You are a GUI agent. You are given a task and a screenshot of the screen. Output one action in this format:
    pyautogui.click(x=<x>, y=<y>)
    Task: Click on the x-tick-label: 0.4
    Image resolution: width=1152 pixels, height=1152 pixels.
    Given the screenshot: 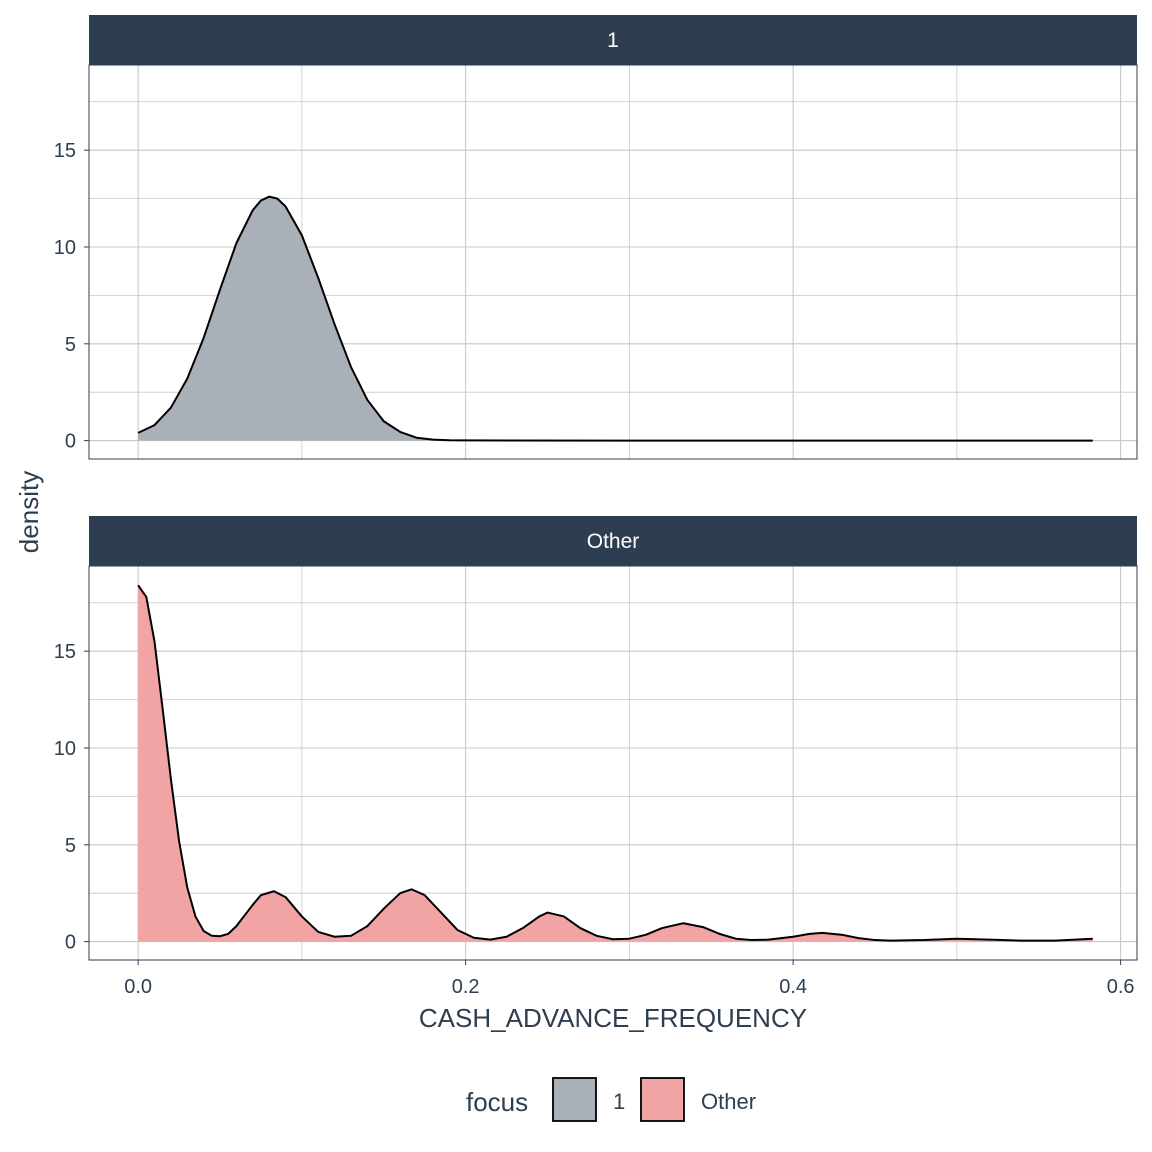 What is the action you would take?
    pyautogui.click(x=793, y=987)
    